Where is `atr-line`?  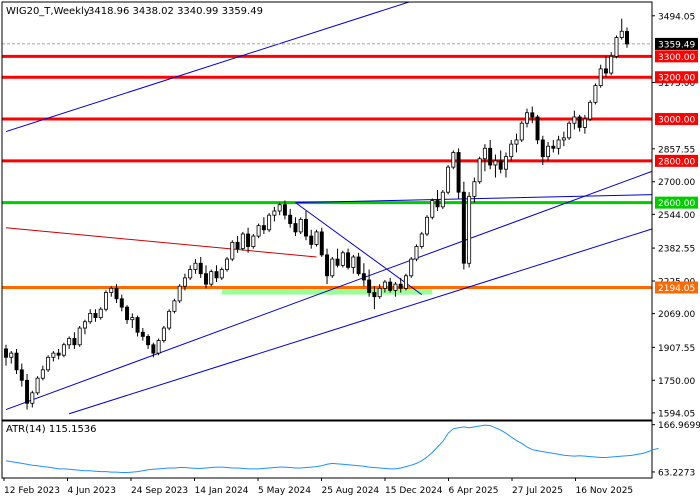 atr-line is located at coordinates (332, 448).